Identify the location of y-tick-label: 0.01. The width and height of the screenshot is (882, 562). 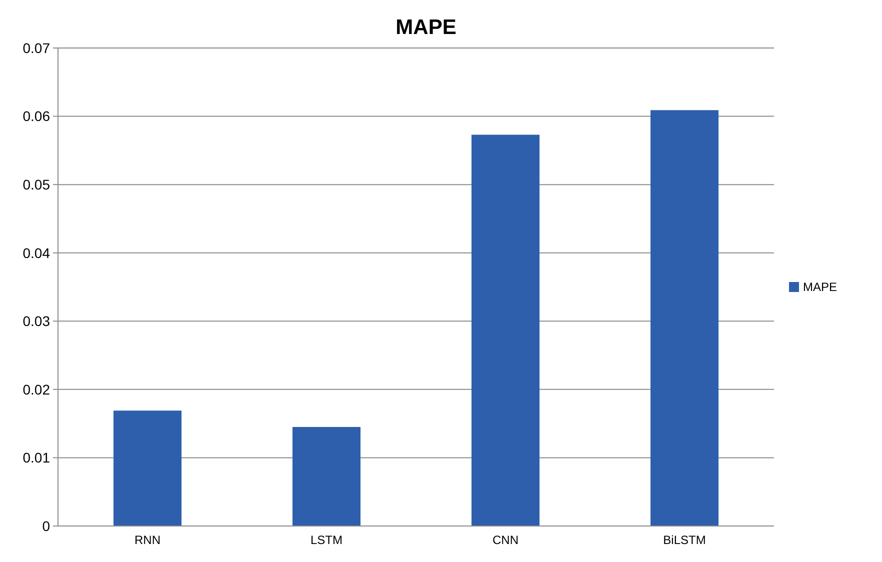
(36, 458).